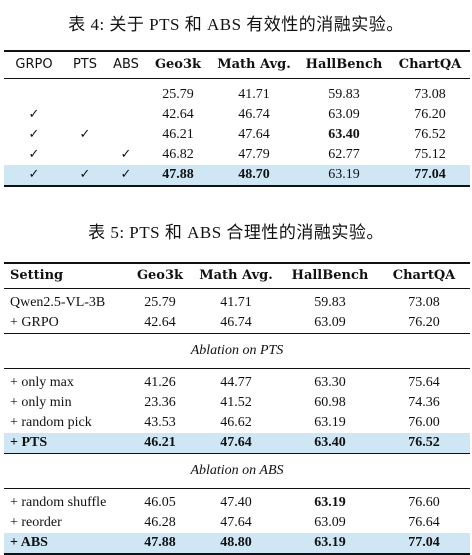 The image size is (472, 555). I want to click on col-header-abs: ABS, so click(126, 64).